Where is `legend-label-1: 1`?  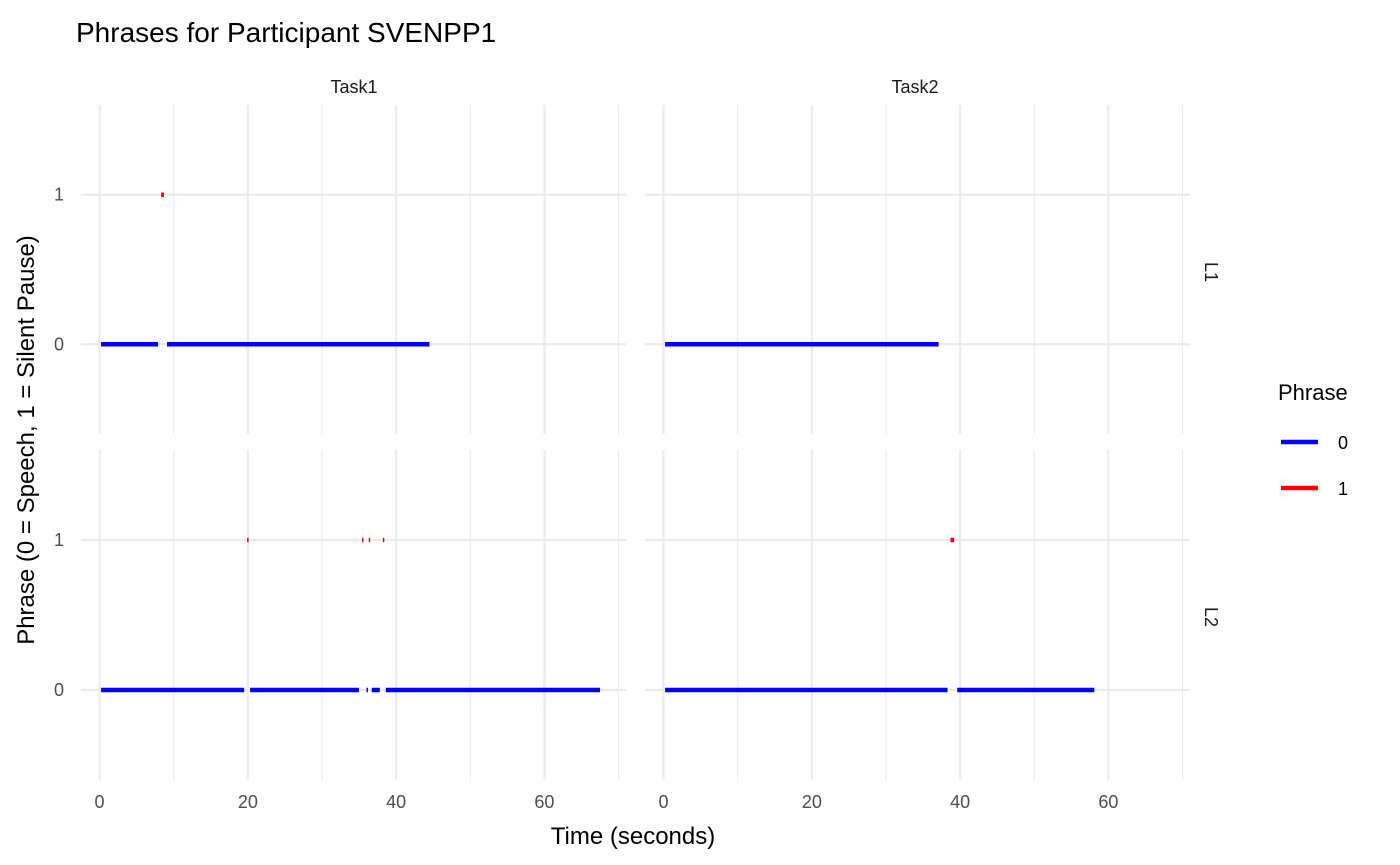 legend-label-1: 1 is located at coordinates (1343, 489).